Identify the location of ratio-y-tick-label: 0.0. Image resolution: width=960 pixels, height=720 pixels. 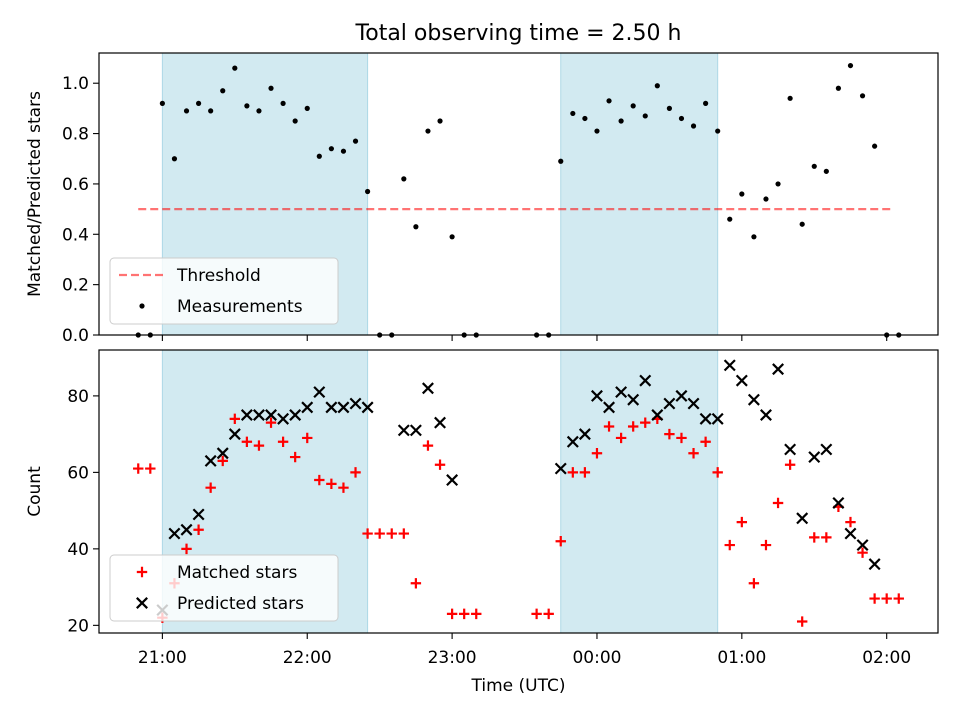
(75, 336).